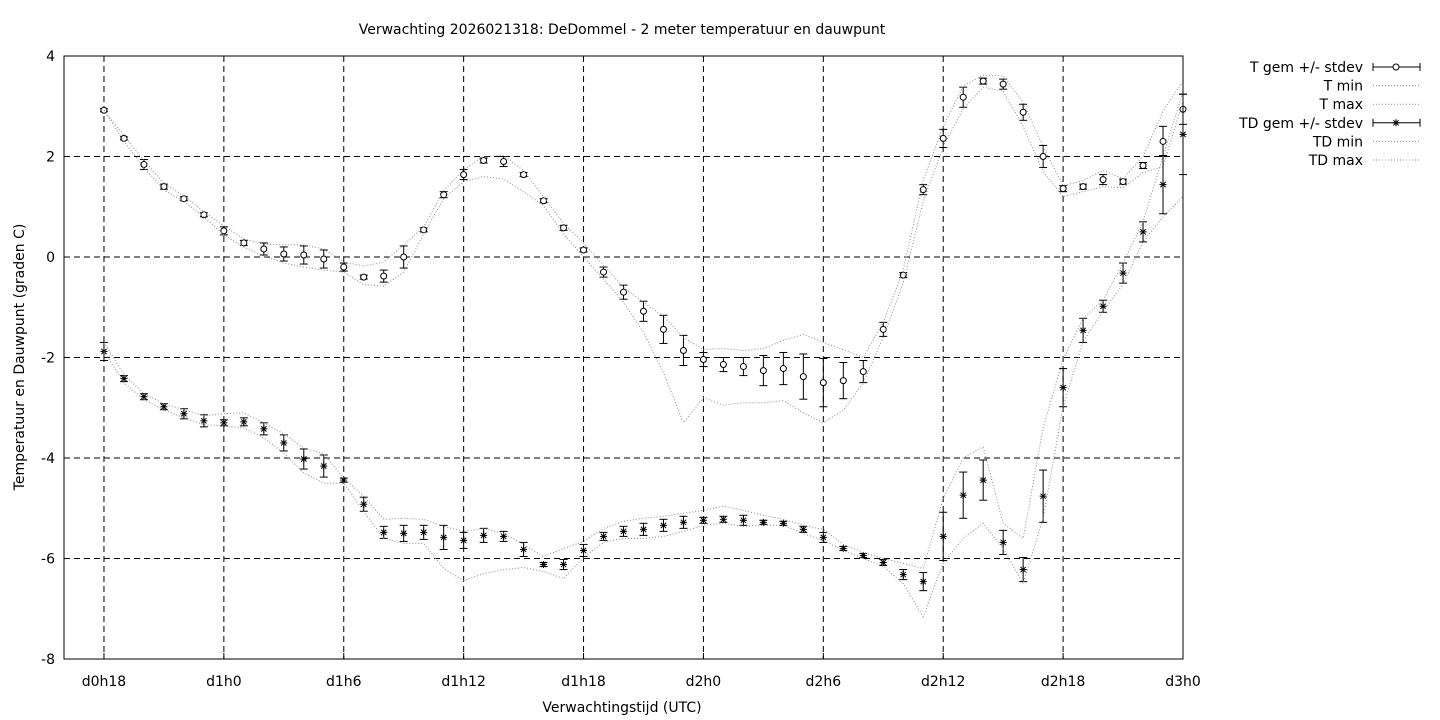 The height and width of the screenshot is (720, 1440). What do you see at coordinates (1396, 122) in the screenshot?
I see `legend-swatch` at bounding box center [1396, 122].